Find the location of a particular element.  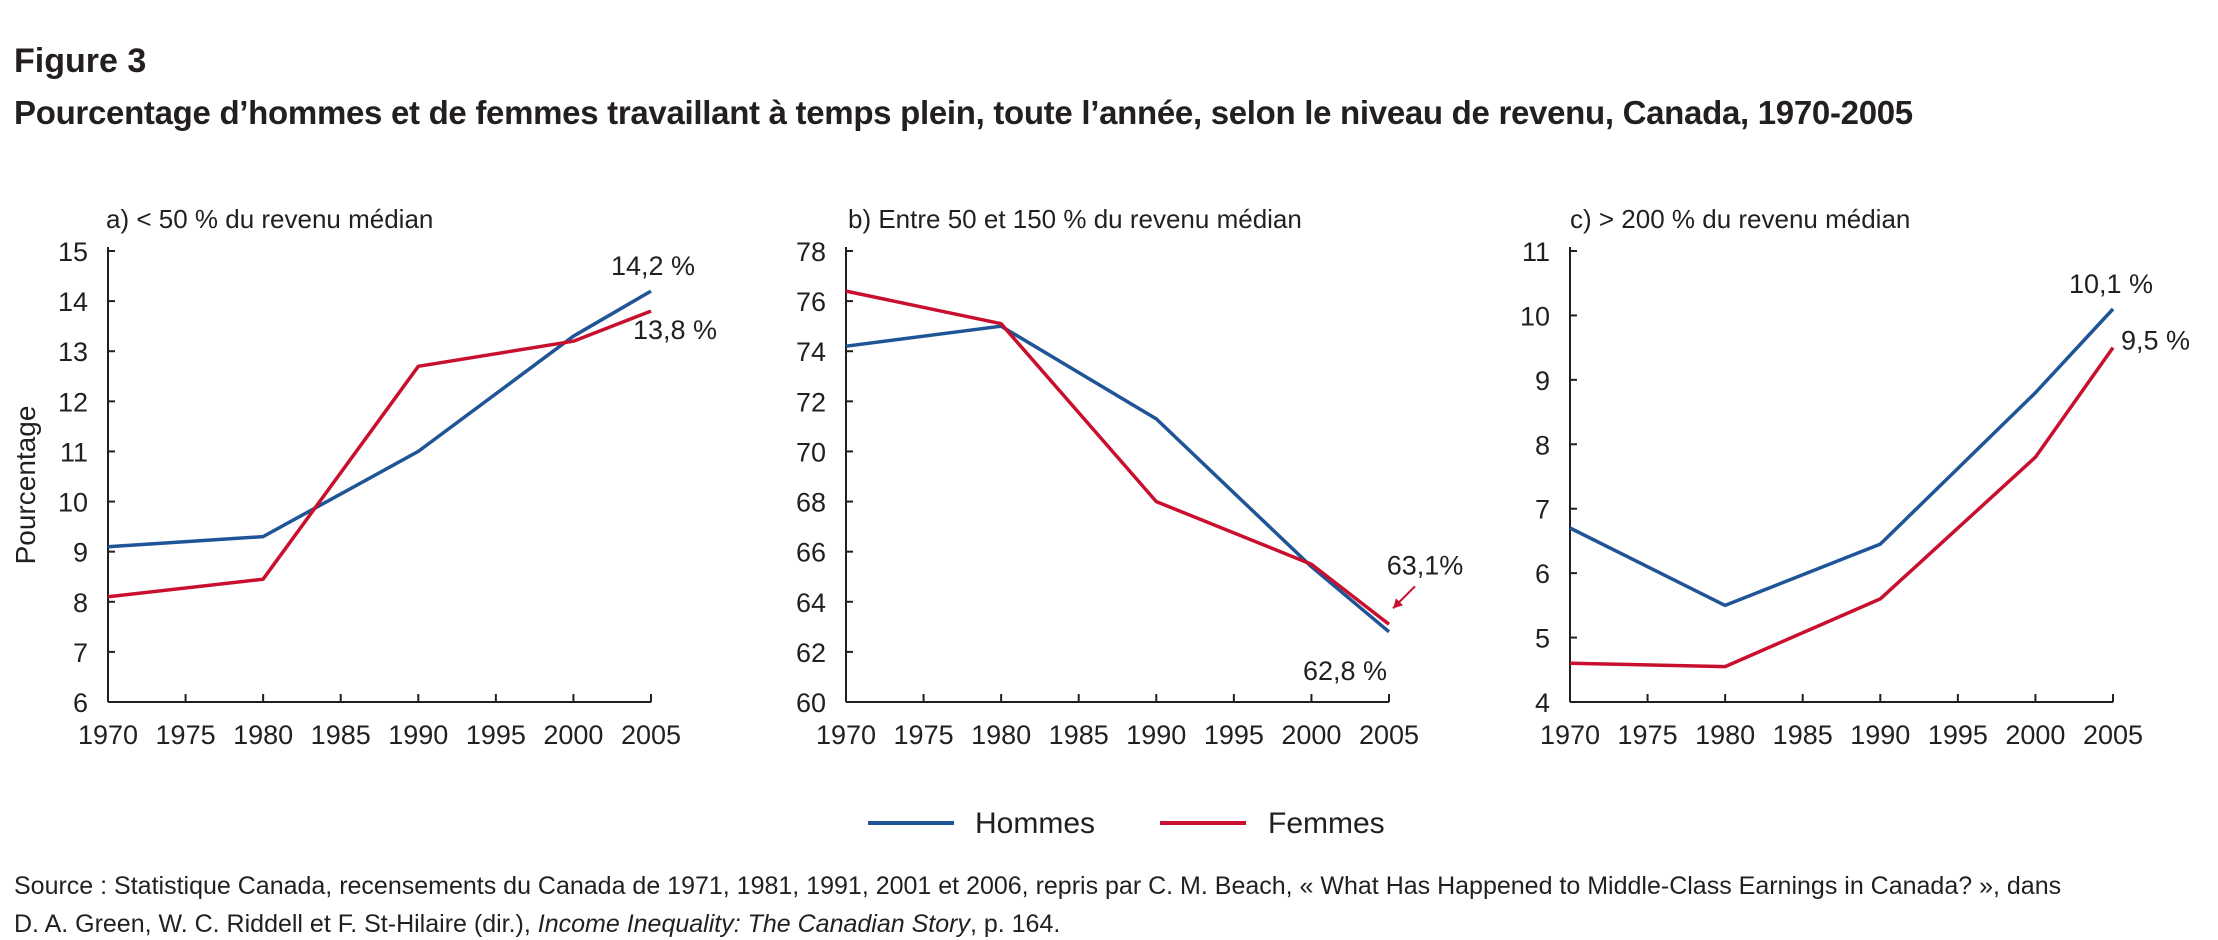

y-tick-label: 66 is located at coordinates (811, 553).